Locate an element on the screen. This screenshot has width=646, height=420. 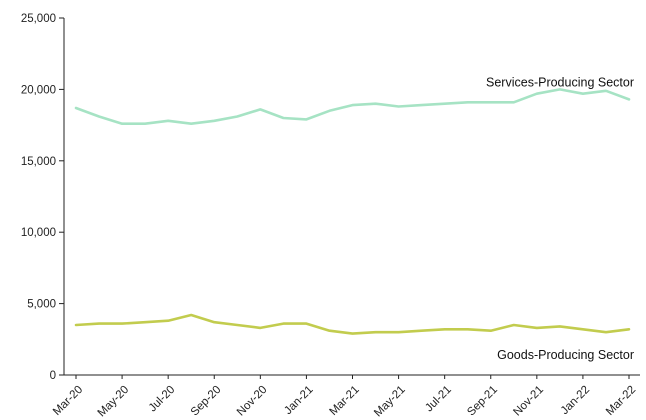
x-tick-label: May-21 is located at coordinates (390, 402).